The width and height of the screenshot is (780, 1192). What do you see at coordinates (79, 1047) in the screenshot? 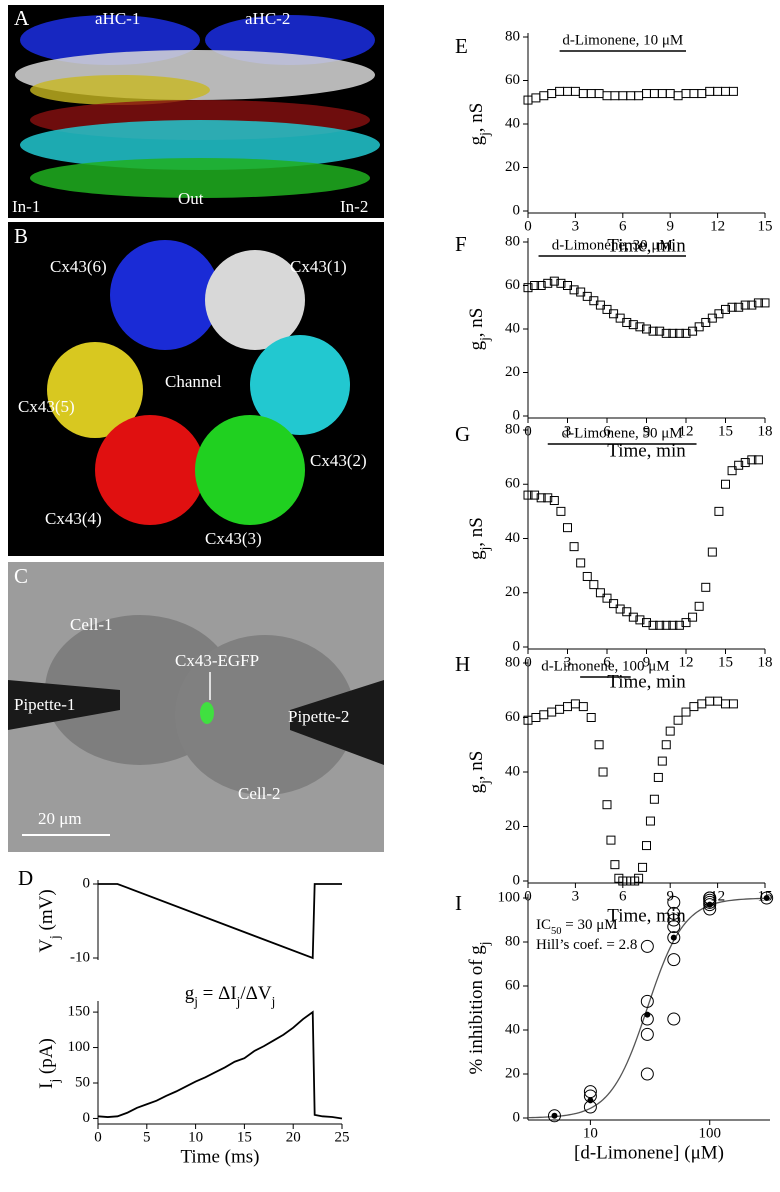
I see `y-tick-label: 100` at bounding box center [79, 1047].